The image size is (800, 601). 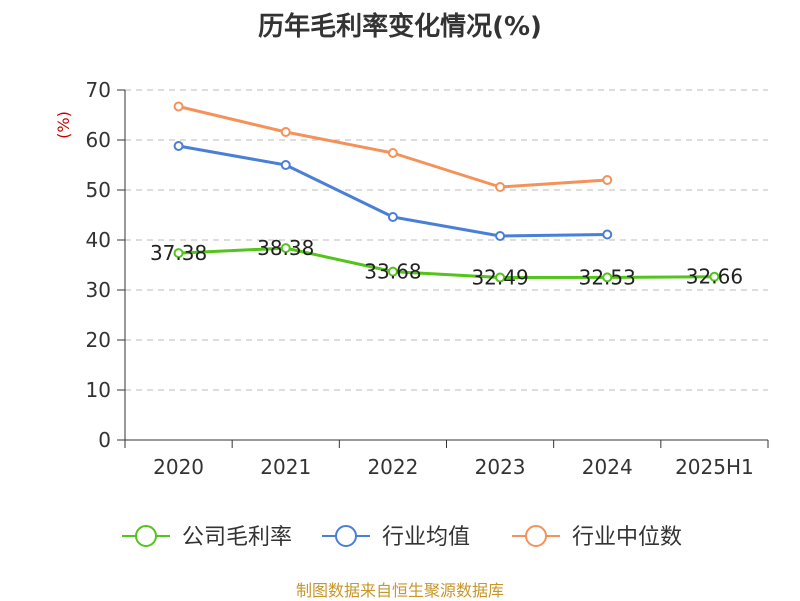 I want to click on data-label: 32.53, so click(x=607, y=277).